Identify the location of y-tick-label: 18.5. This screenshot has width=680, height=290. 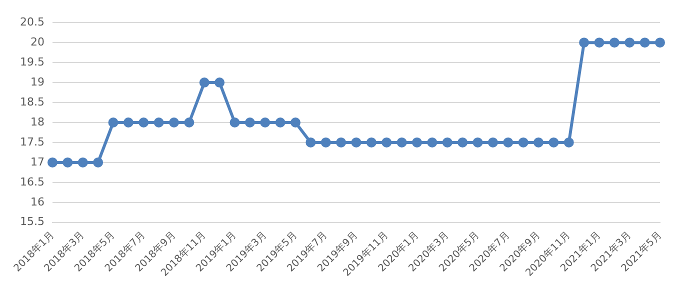
(32, 101).